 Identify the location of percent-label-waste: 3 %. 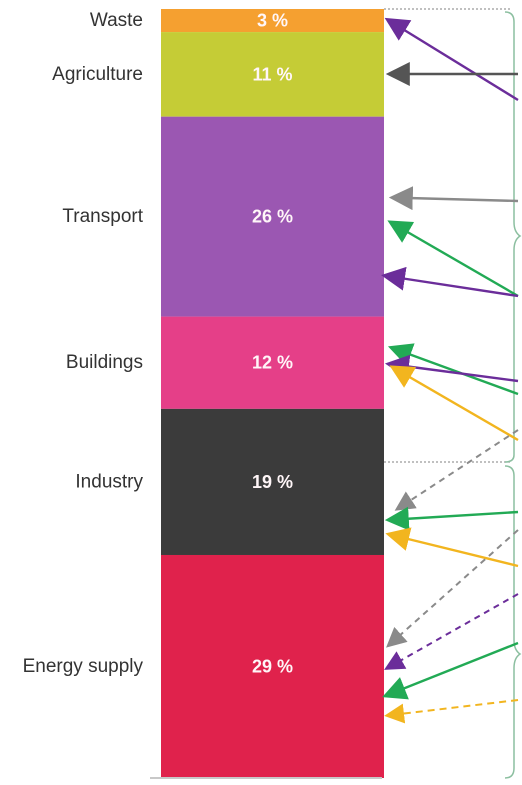
(272, 21).